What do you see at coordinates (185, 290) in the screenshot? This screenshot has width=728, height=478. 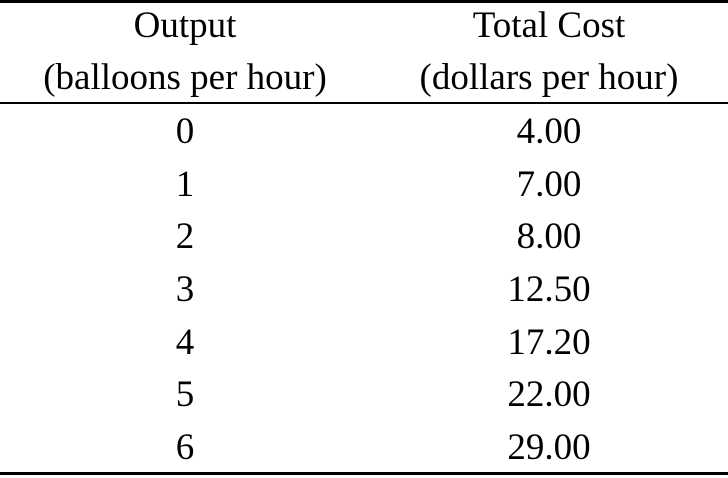 I see `output-cell: 3` at bounding box center [185, 290].